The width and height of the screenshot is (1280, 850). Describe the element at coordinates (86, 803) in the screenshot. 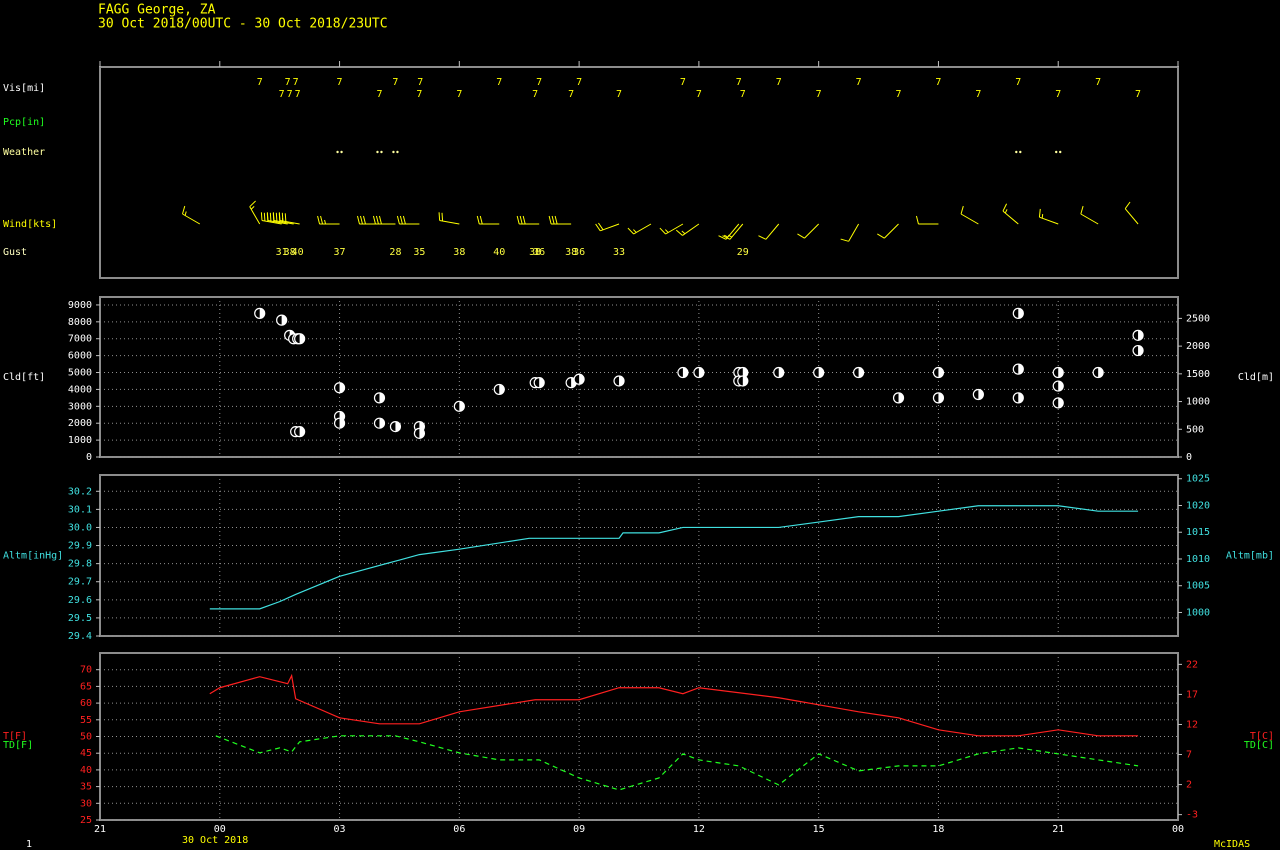

I see `y-tick-label: 30` at that location.